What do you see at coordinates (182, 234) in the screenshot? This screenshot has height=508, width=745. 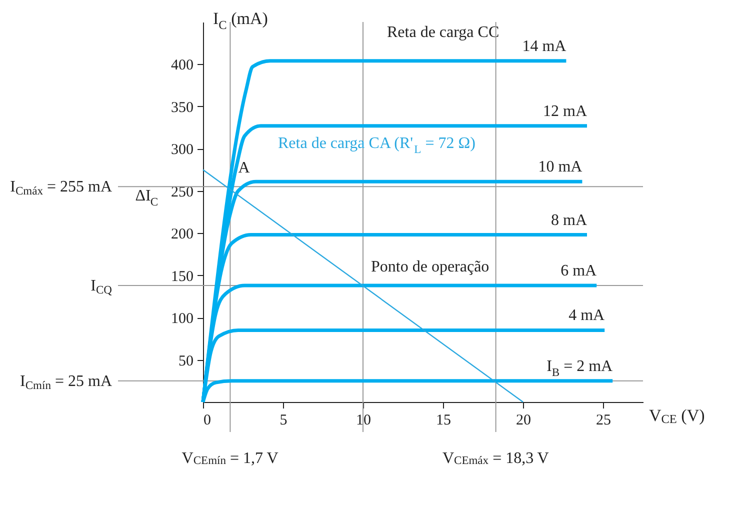 I see `y-tick-label: 200` at bounding box center [182, 234].